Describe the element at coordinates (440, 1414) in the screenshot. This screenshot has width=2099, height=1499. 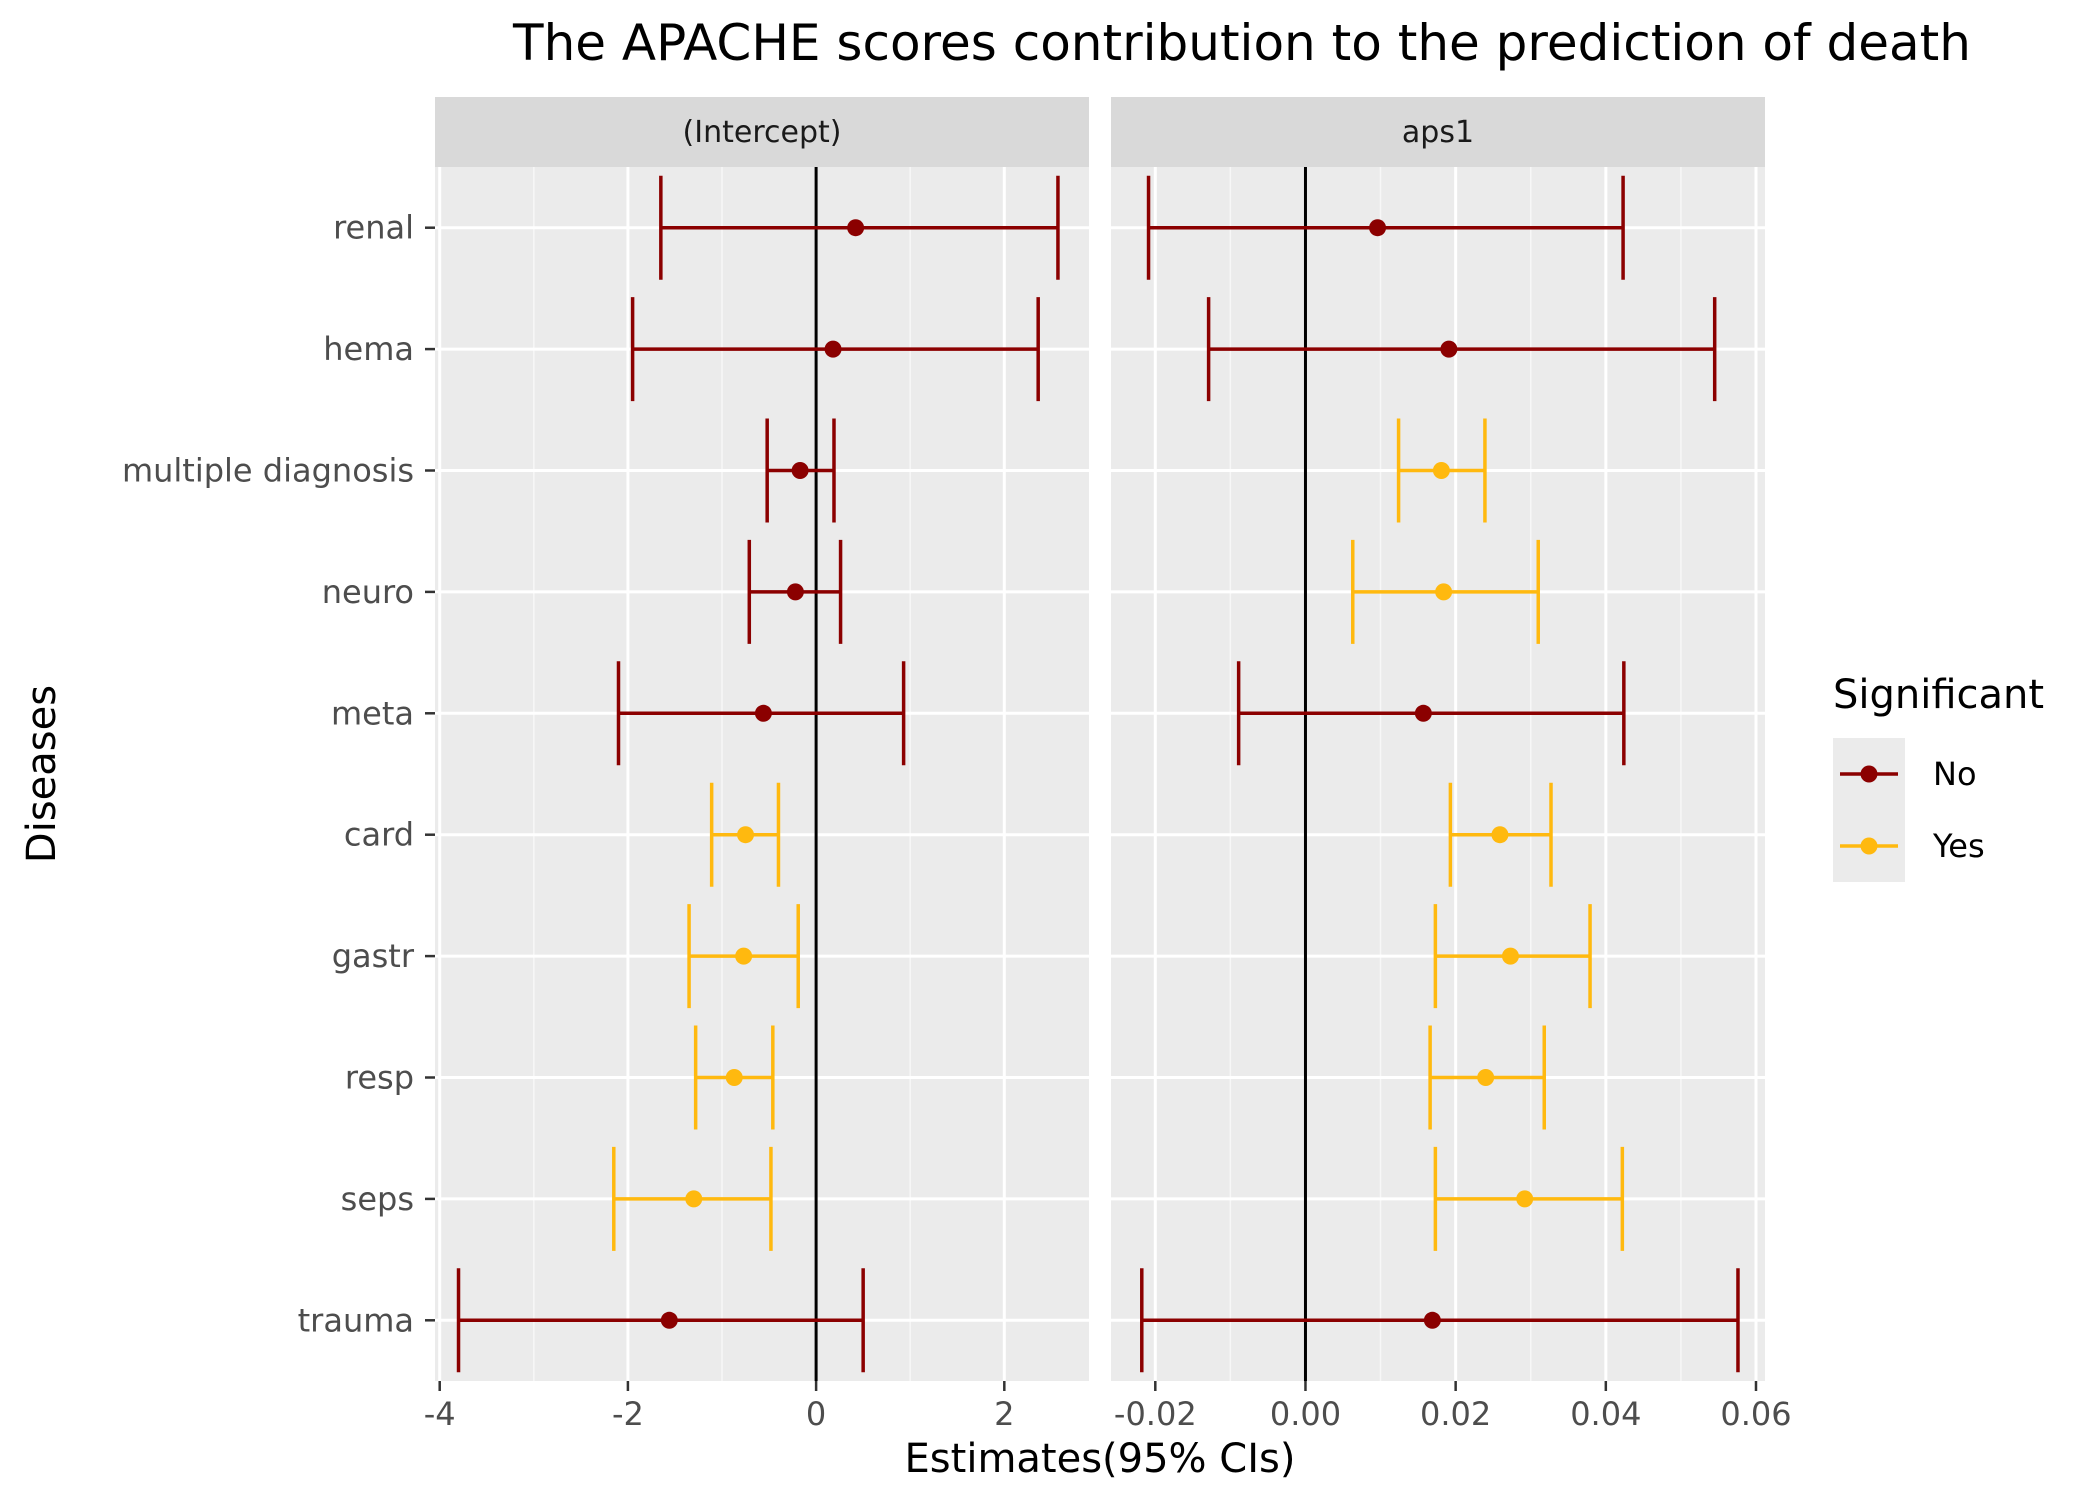
I see `x-tick-label-intercept: -4` at that location.